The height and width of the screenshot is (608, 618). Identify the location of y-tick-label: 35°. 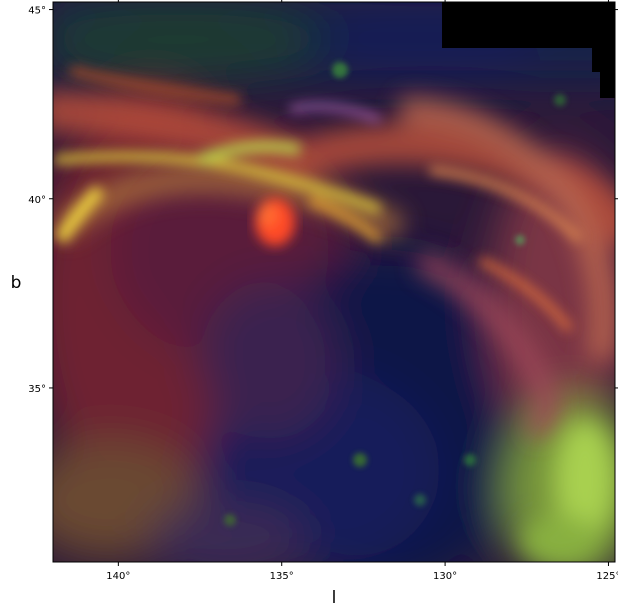
(37, 389).